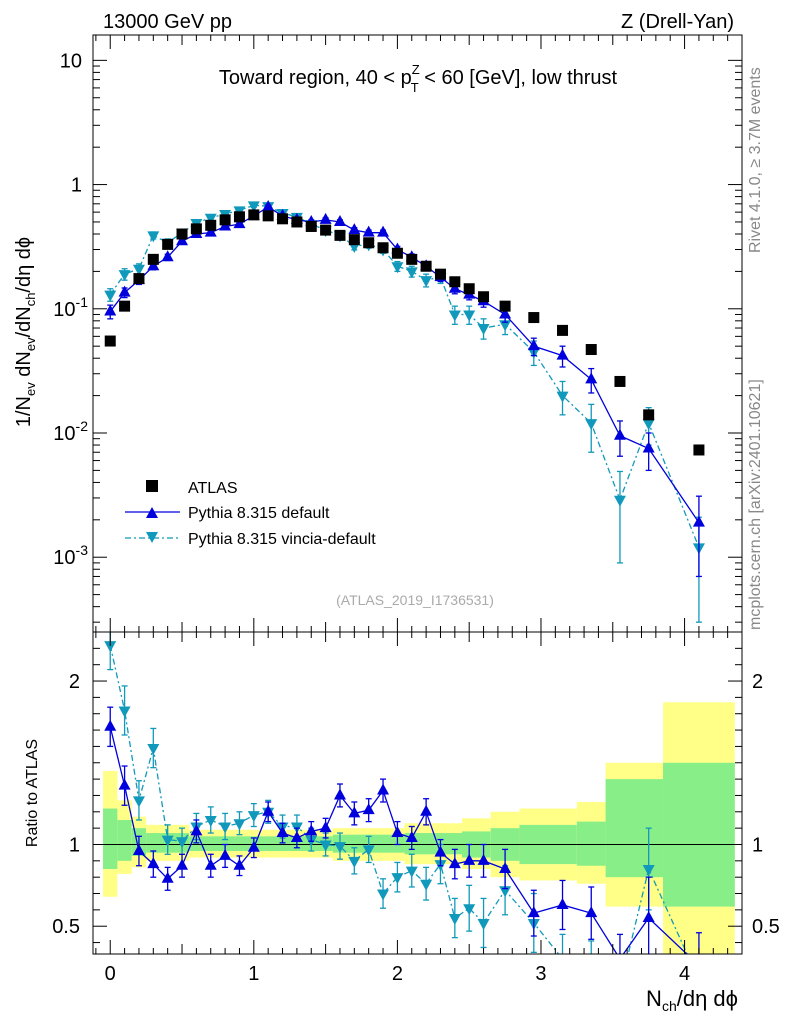  What do you see at coordinates (76, 186) in the screenshot?
I see `y-tick-label: 1` at bounding box center [76, 186].